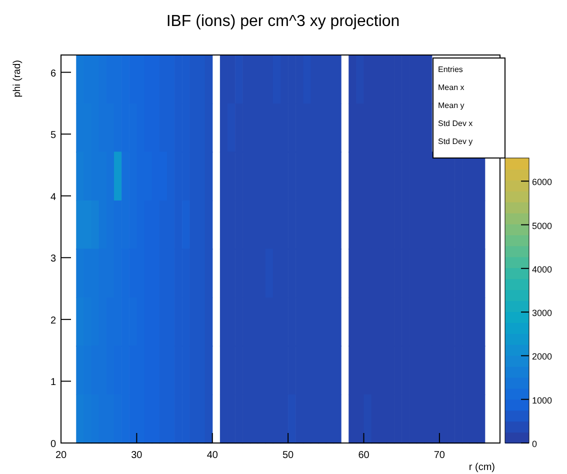 The width and height of the screenshot is (567, 474). What do you see at coordinates (53, 444) in the screenshot?
I see `y-tick-label: 0` at bounding box center [53, 444].